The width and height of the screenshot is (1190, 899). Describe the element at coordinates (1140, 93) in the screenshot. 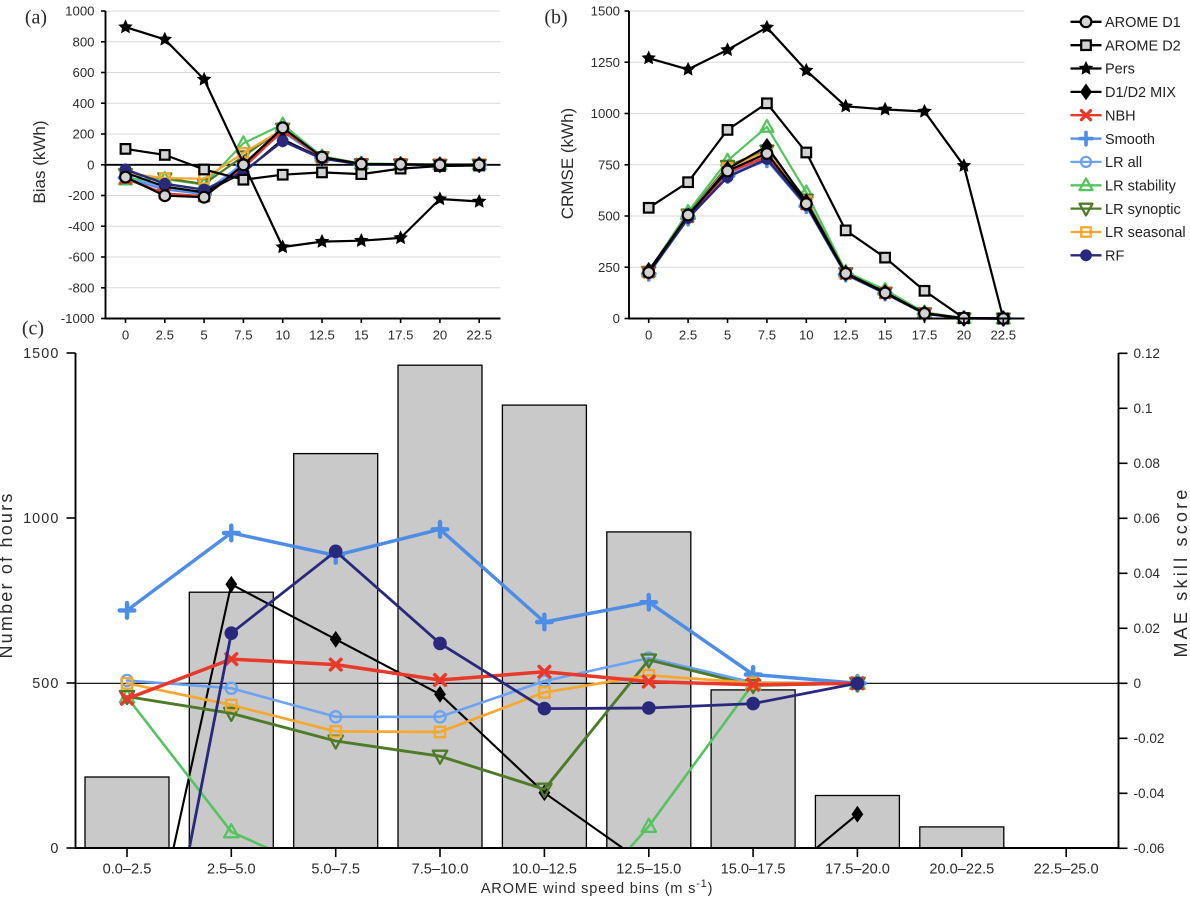

I see `svg-text: D1/D2 MIX` at that location.